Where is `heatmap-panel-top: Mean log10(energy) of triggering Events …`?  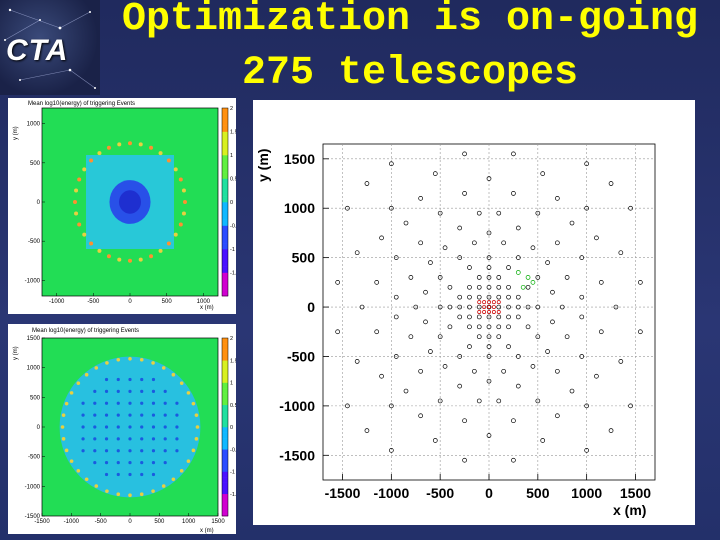
heatmap-panel-top: Mean log10(energy) of triggering Events … is located at coordinates (123, 206).